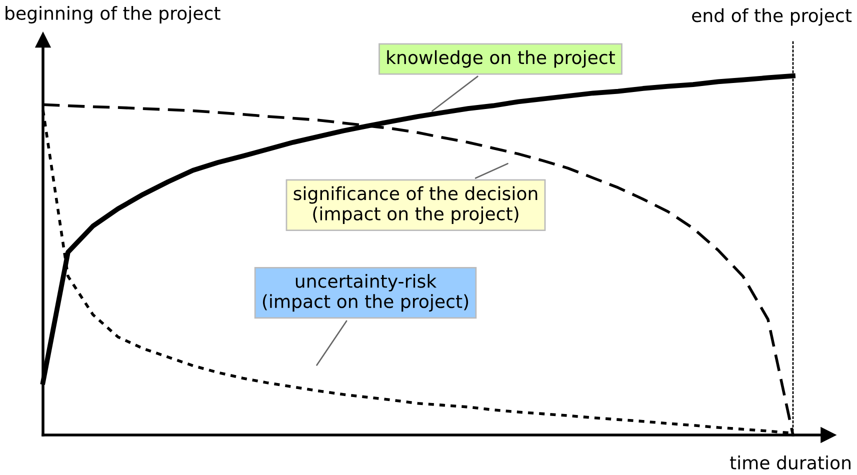  What do you see at coordinates (790, 463) in the screenshot?
I see `x-axis-title: time duration` at bounding box center [790, 463].